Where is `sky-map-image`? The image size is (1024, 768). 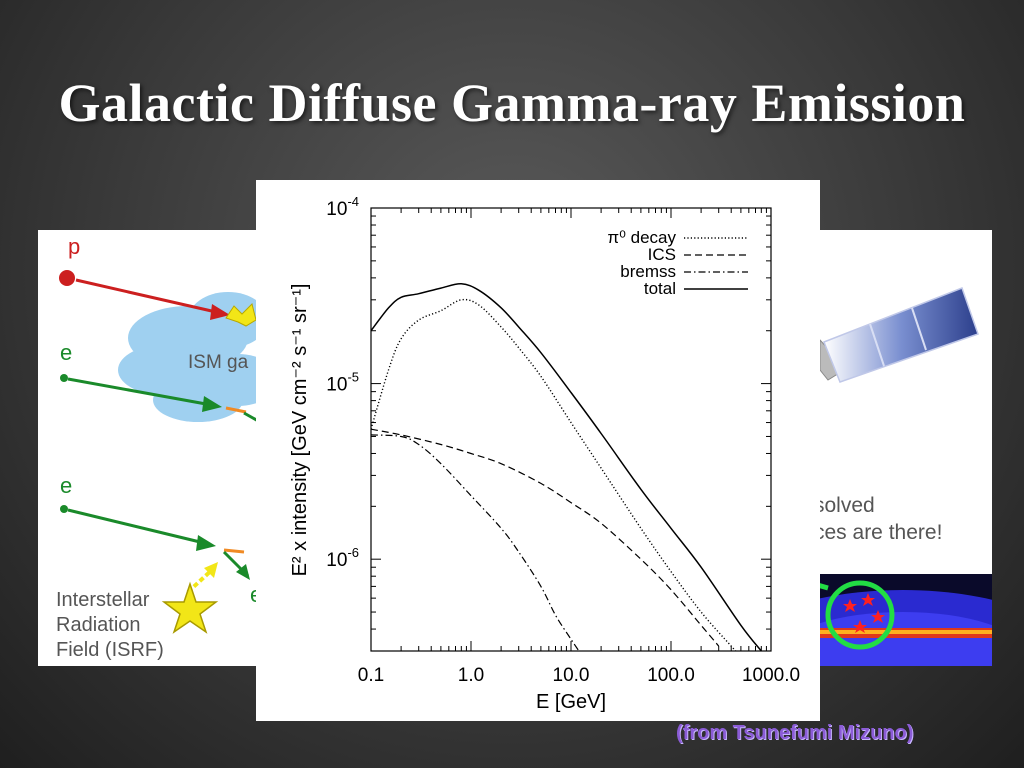
sky-map-image is located at coordinates (903, 620).